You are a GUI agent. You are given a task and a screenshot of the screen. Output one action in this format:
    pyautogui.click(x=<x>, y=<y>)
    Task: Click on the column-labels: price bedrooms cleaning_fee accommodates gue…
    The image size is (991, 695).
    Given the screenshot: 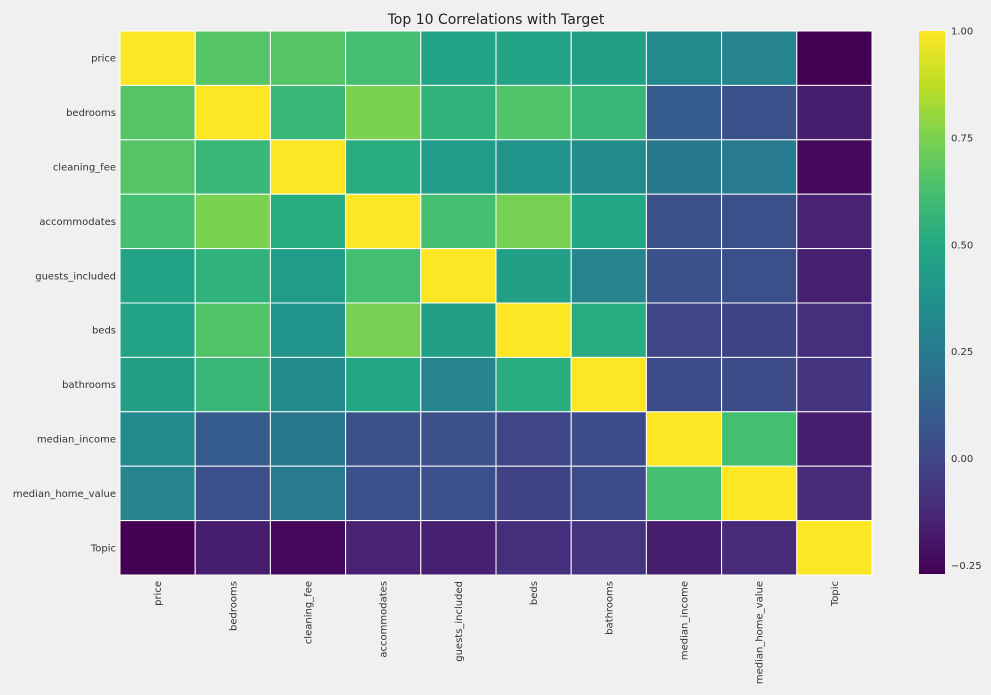 What is the action you would take?
    pyautogui.click(x=497, y=632)
    